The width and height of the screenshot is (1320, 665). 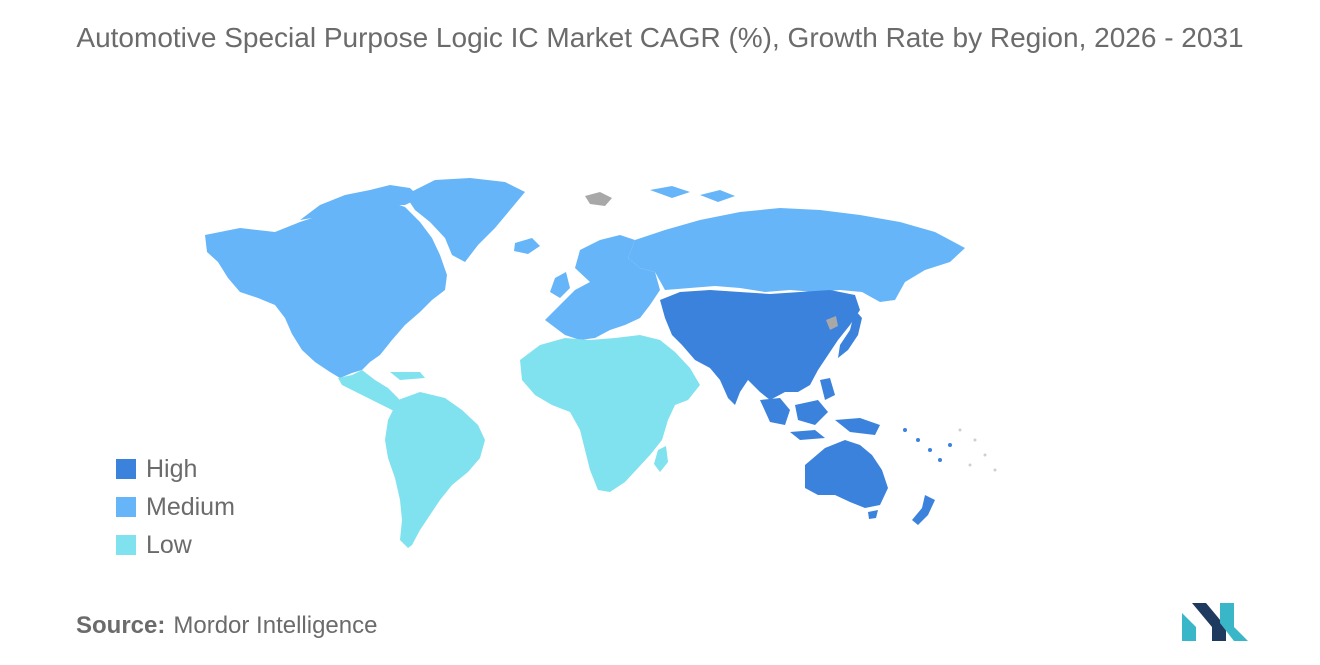 I want to click on mordor-intelligence-logo, so click(x=1215, y=622).